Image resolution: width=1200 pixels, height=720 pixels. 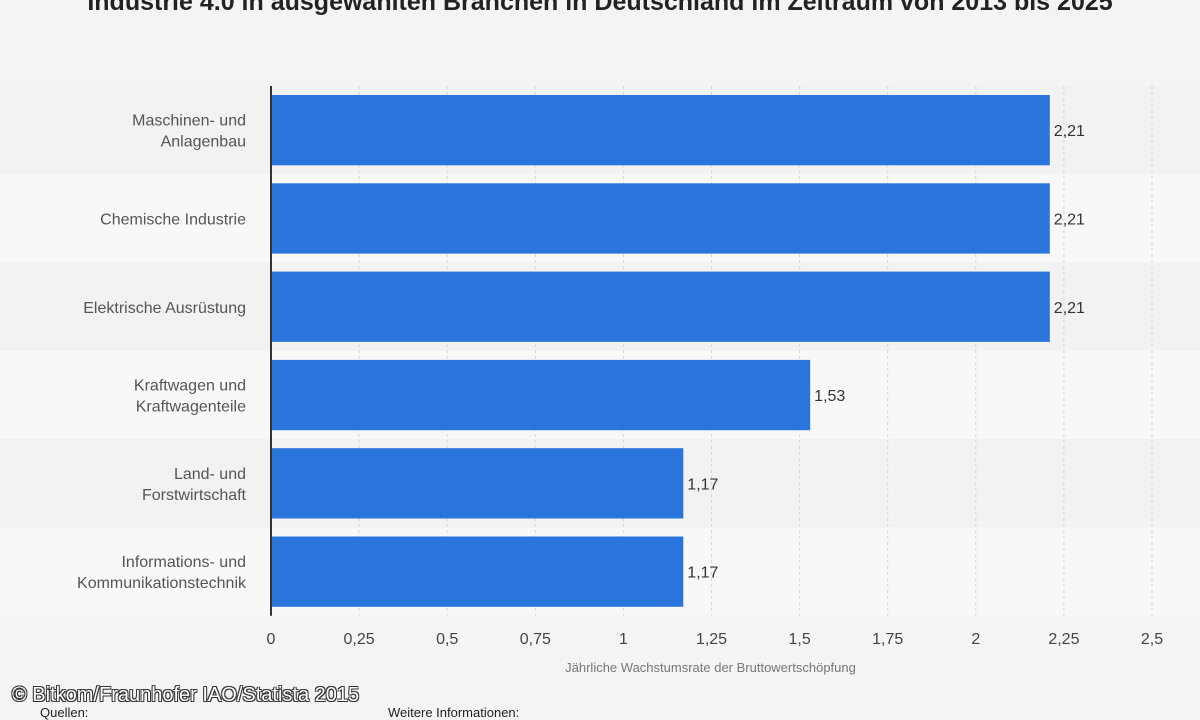 I want to click on x-tick-label: 0, so click(x=271, y=639).